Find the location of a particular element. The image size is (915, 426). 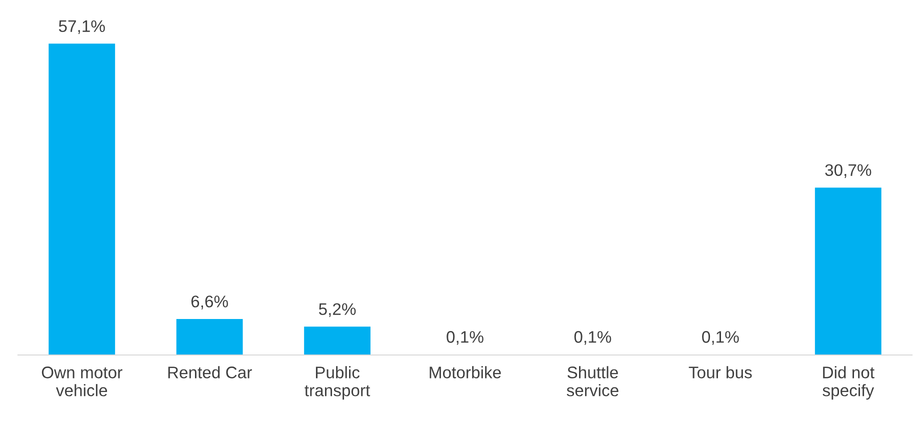

x-tick-label: Motorbike is located at coordinates (465, 372).